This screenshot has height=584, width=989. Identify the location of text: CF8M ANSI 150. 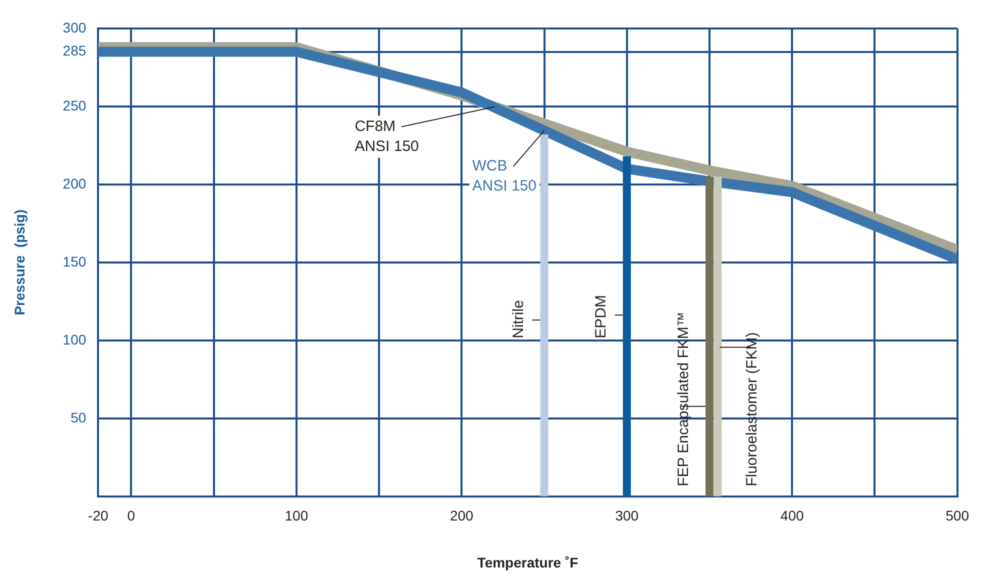
(386, 136).